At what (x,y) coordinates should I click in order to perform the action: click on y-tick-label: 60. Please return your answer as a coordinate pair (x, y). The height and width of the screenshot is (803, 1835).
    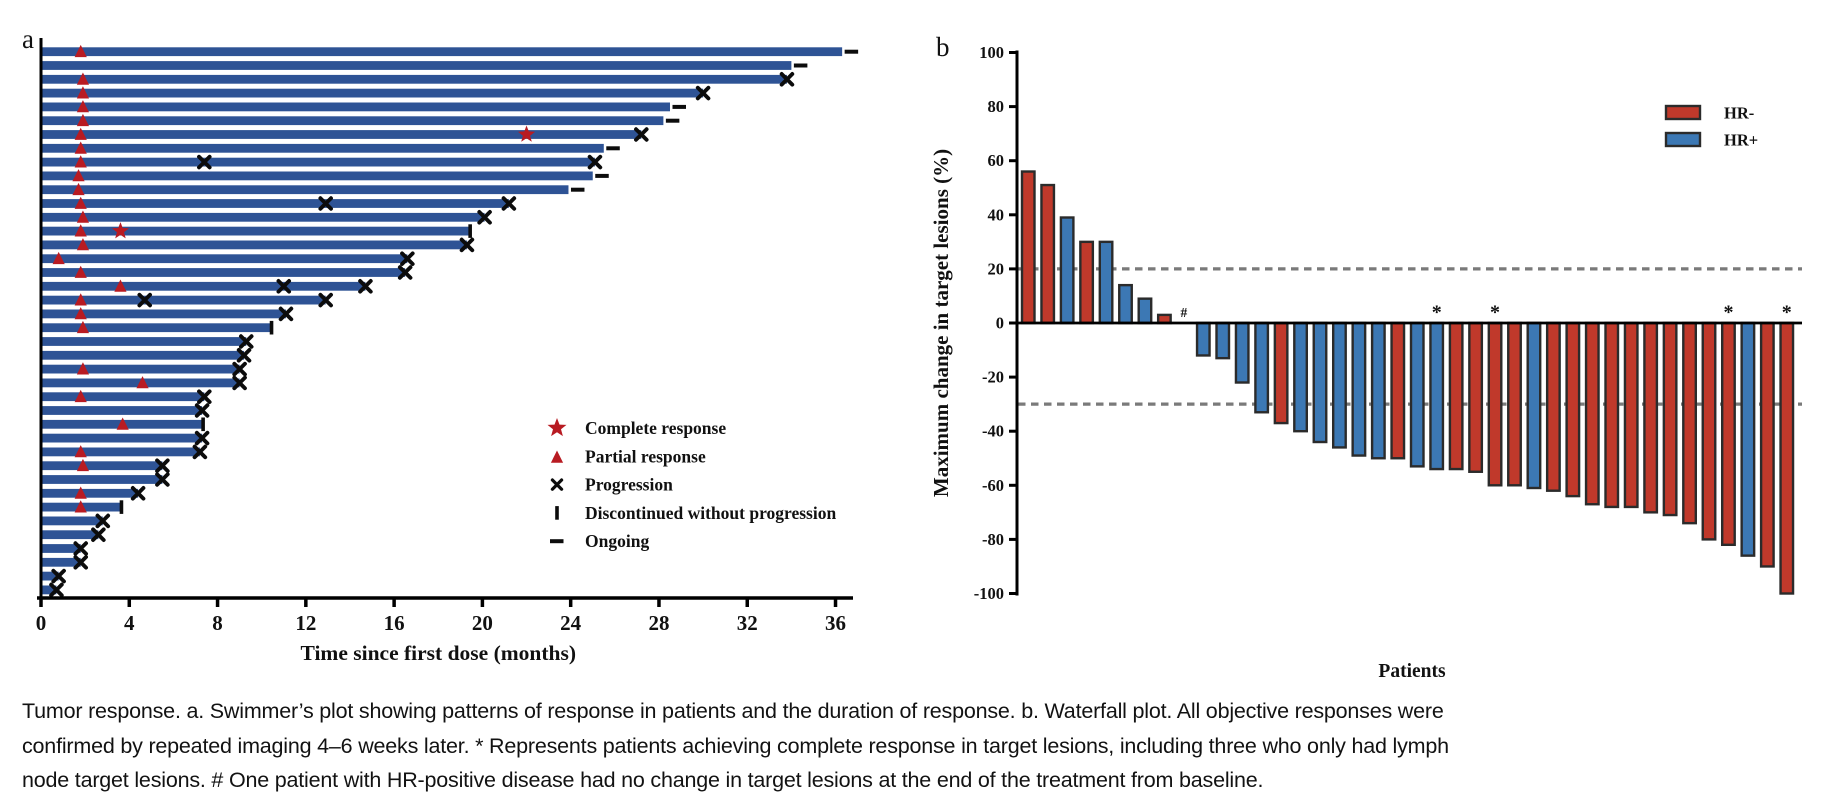
    Looking at the image, I should click on (996, 160).